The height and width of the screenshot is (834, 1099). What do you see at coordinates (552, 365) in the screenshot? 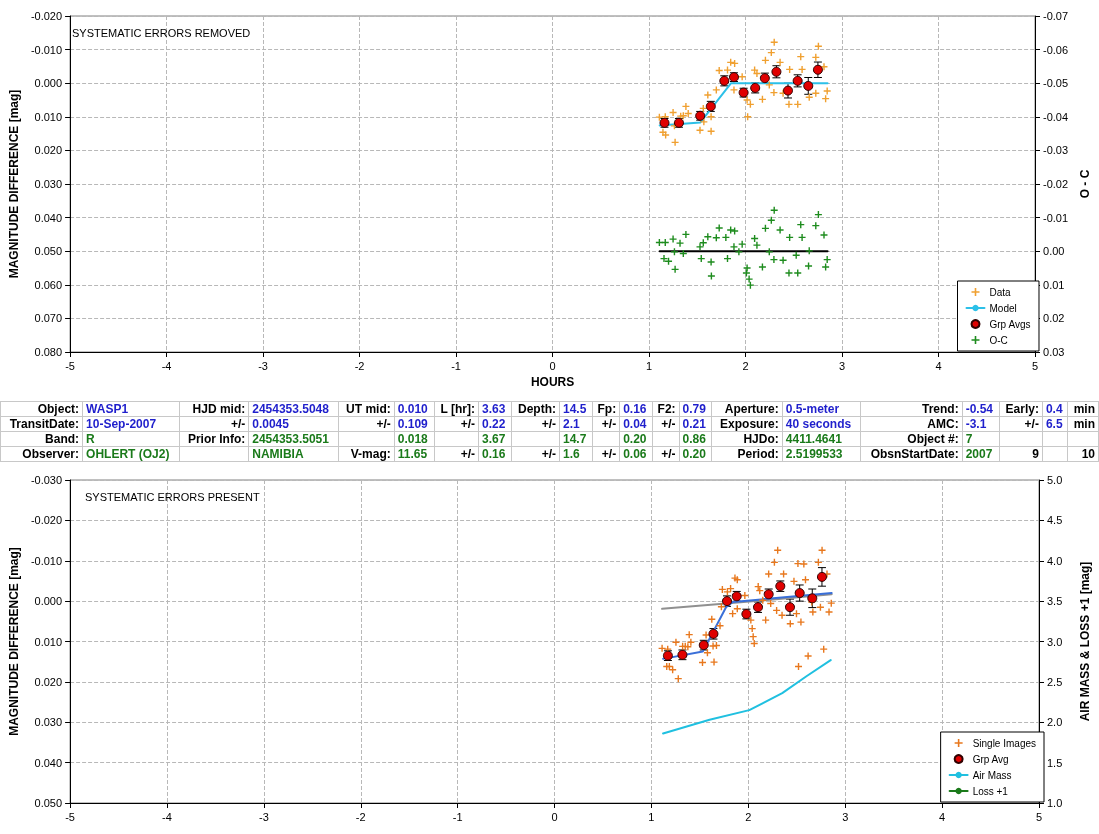
I see `x-tick-label: 0` at bounding box center [552, 365].